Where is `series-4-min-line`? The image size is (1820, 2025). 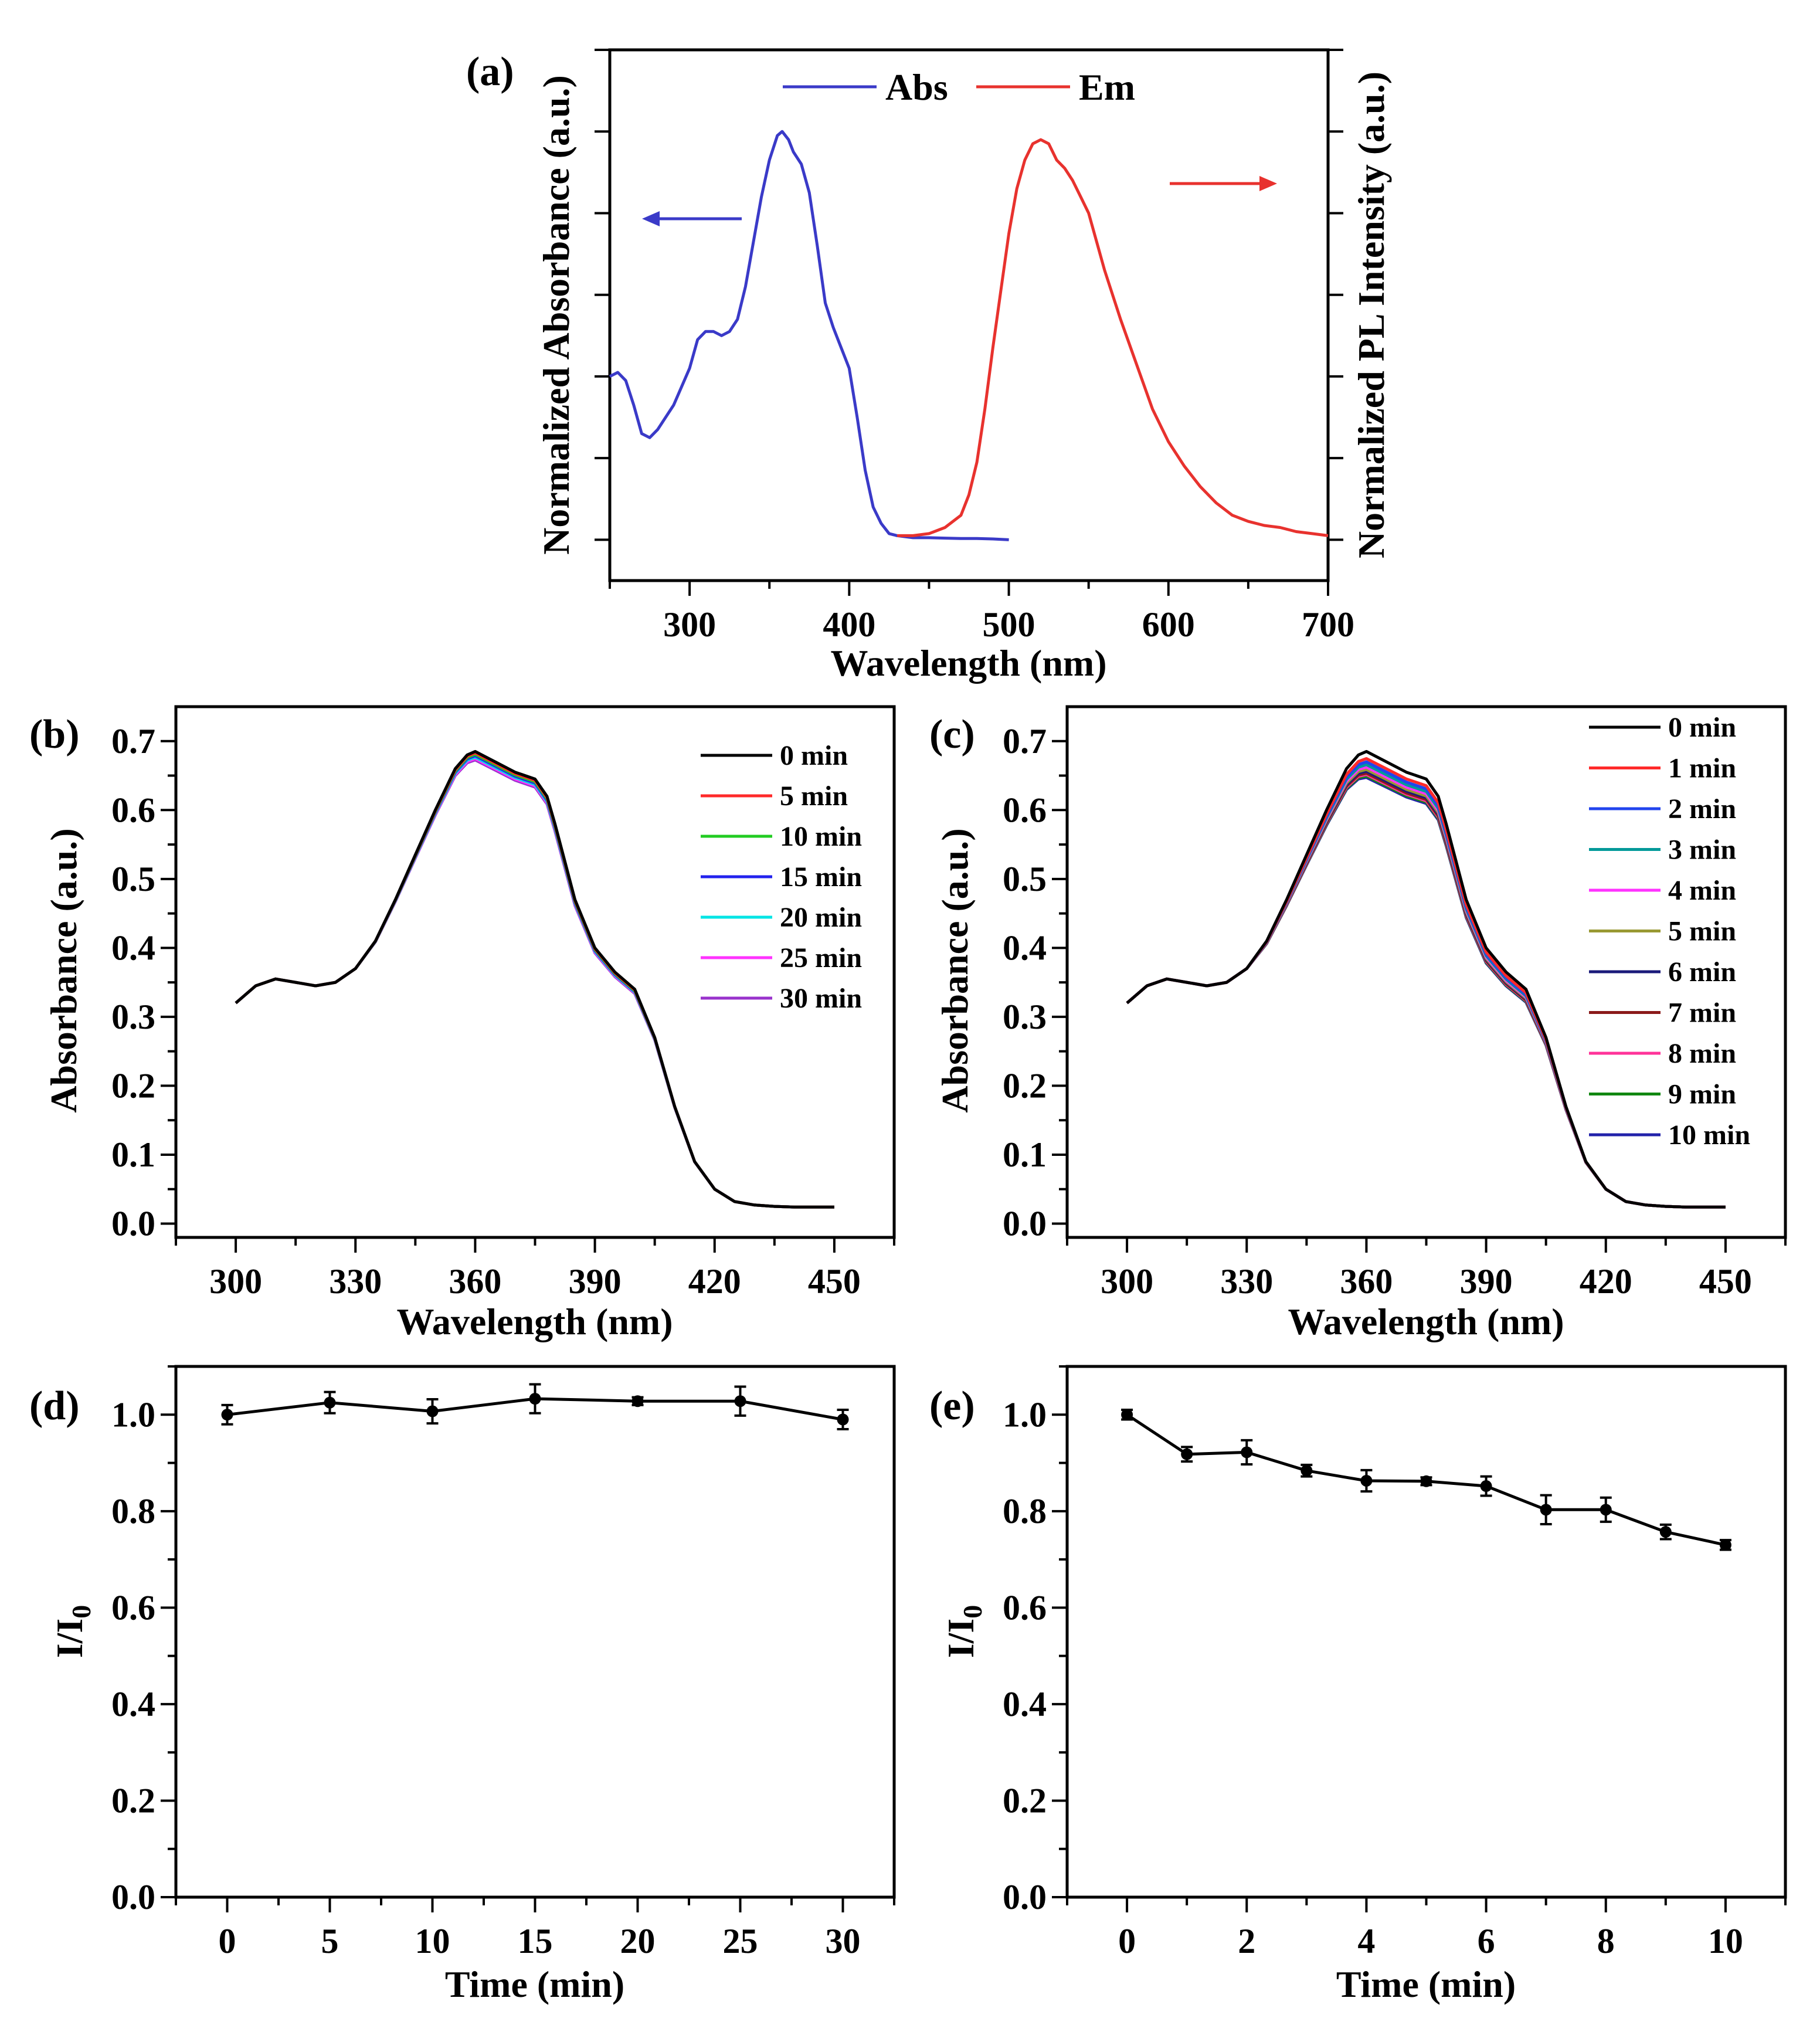 series-4-min-line is located at coordinates (1426, 987).